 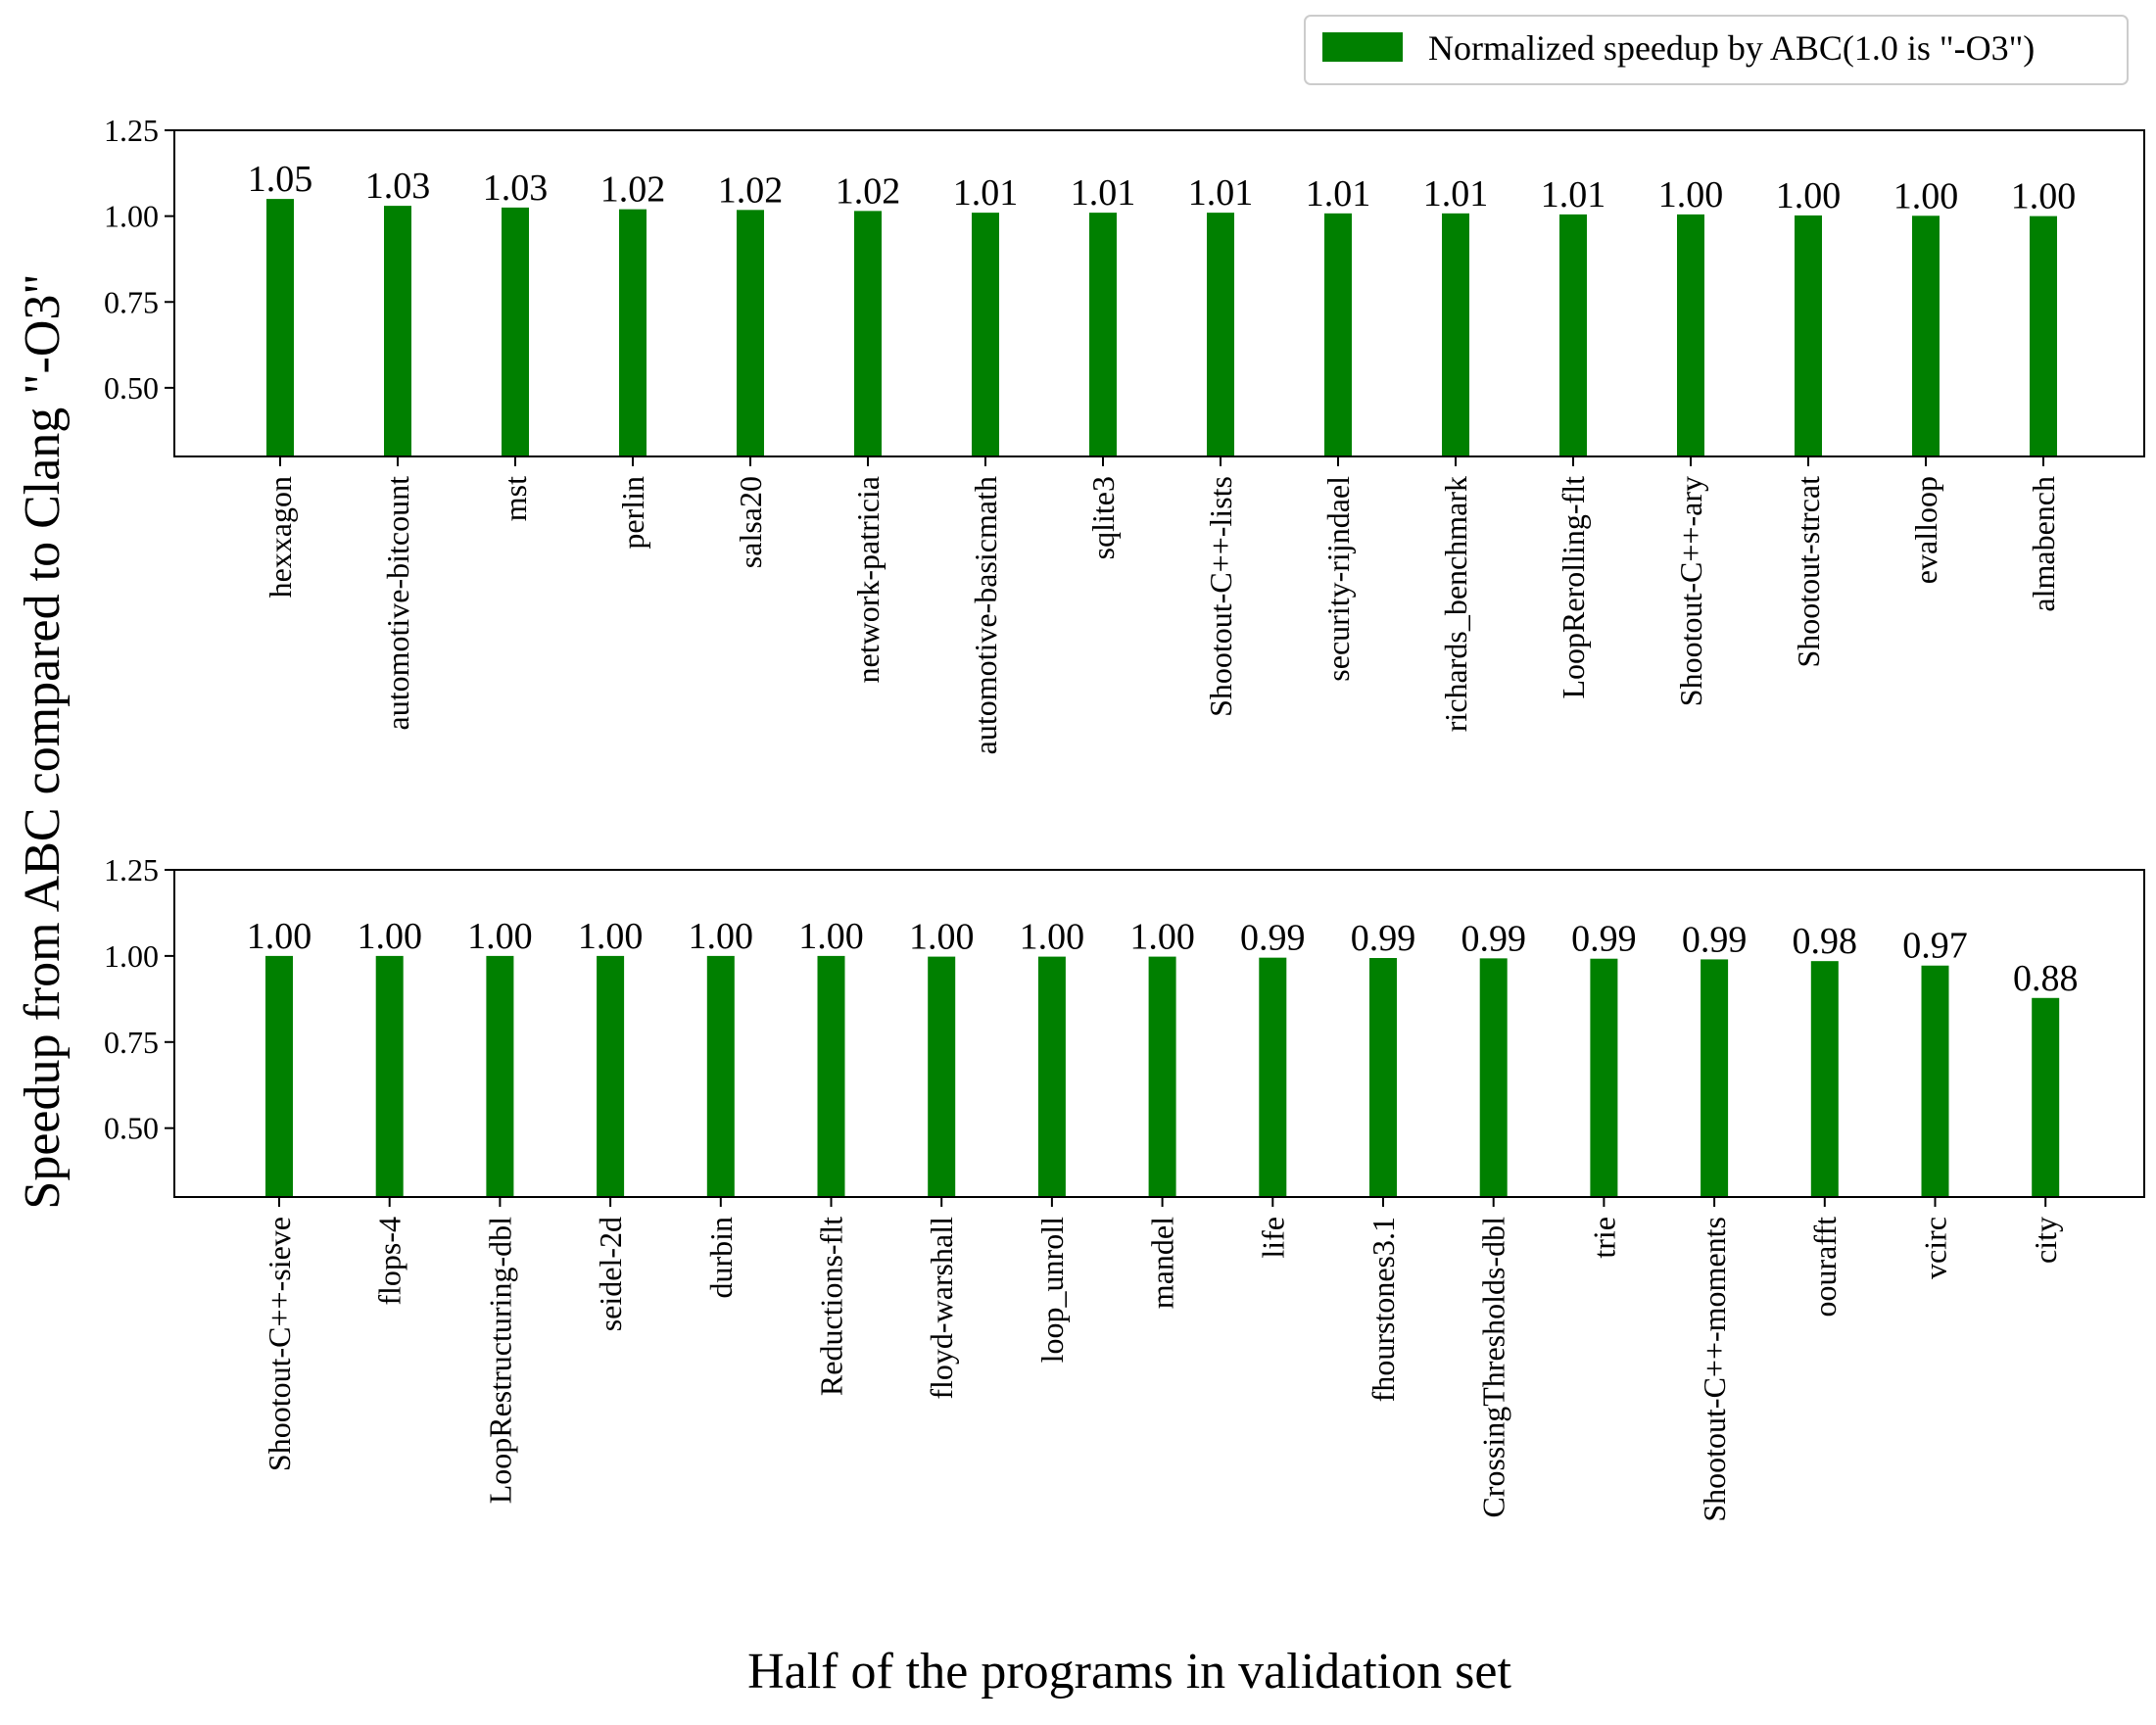 What do you see at coordinates (750, 522) in the screenshot?
I see `x-tick-label: salsa20` at bounding box center [750, 522].